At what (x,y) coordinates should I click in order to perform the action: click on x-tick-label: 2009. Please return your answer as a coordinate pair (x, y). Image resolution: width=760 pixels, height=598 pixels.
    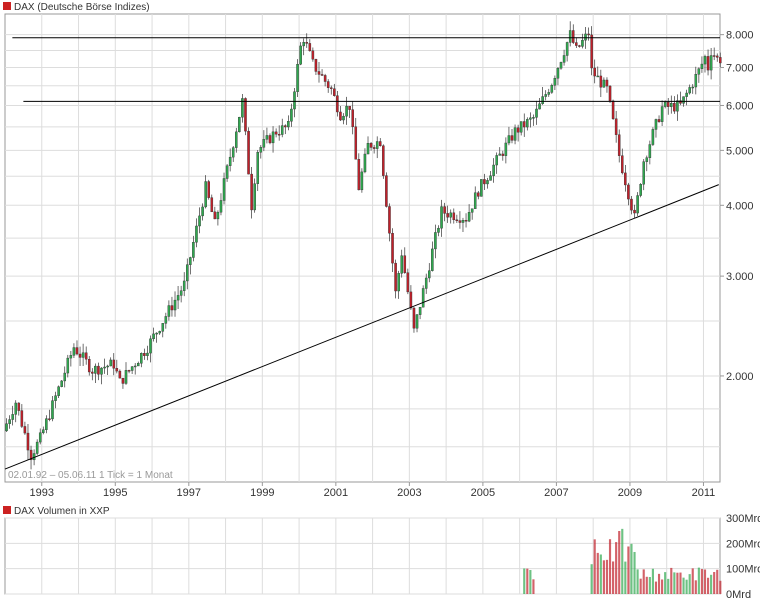
    Looking at the image, I should click on (630, 493).